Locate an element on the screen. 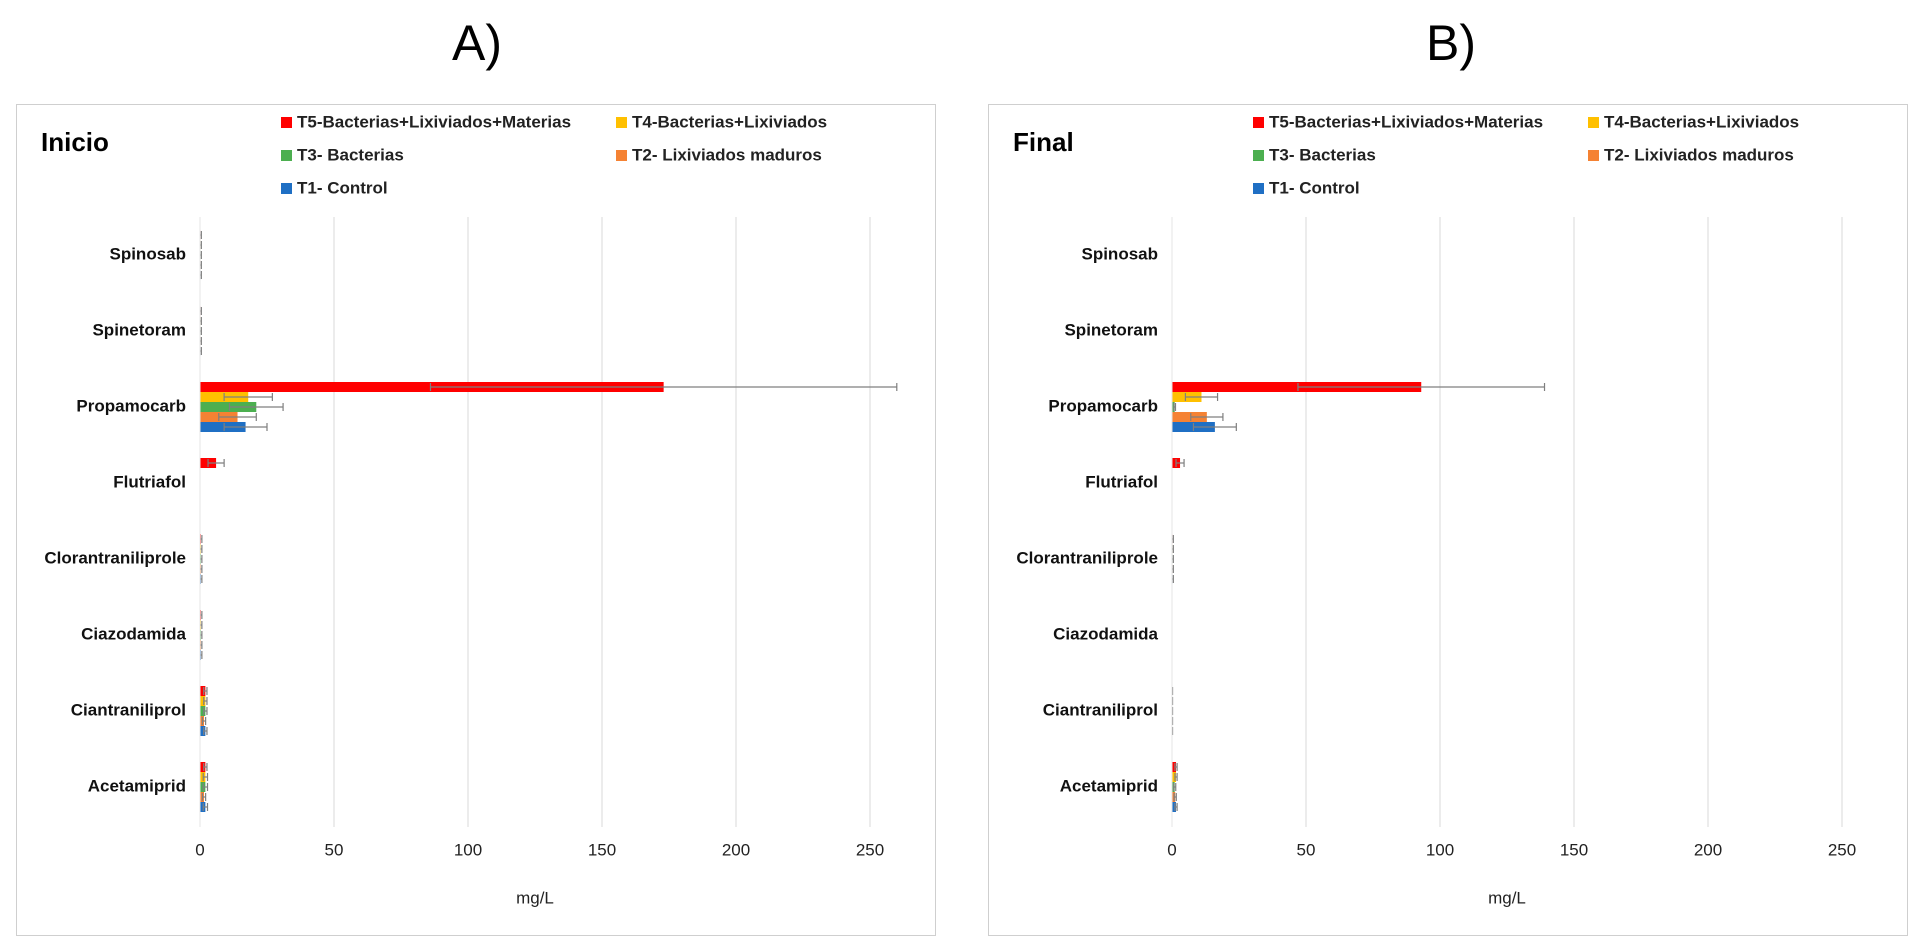  bar-t5-bacterias-lixiviados-materias-propamocarb is located at coordinates (1297, 387).